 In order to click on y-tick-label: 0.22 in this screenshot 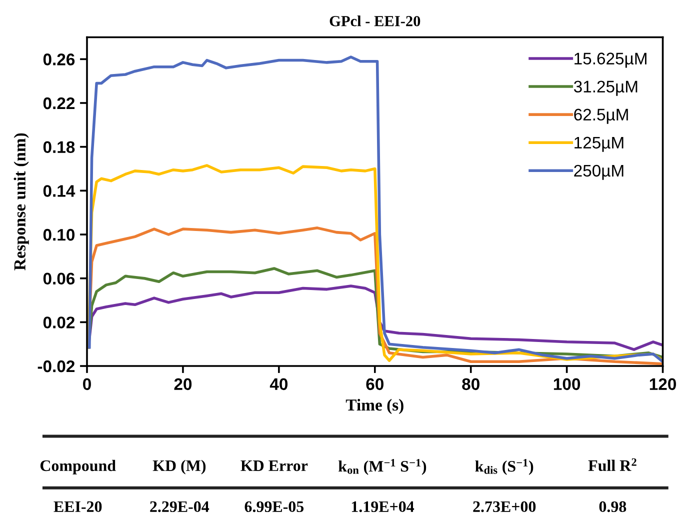, I will do `click(59, 103)`.